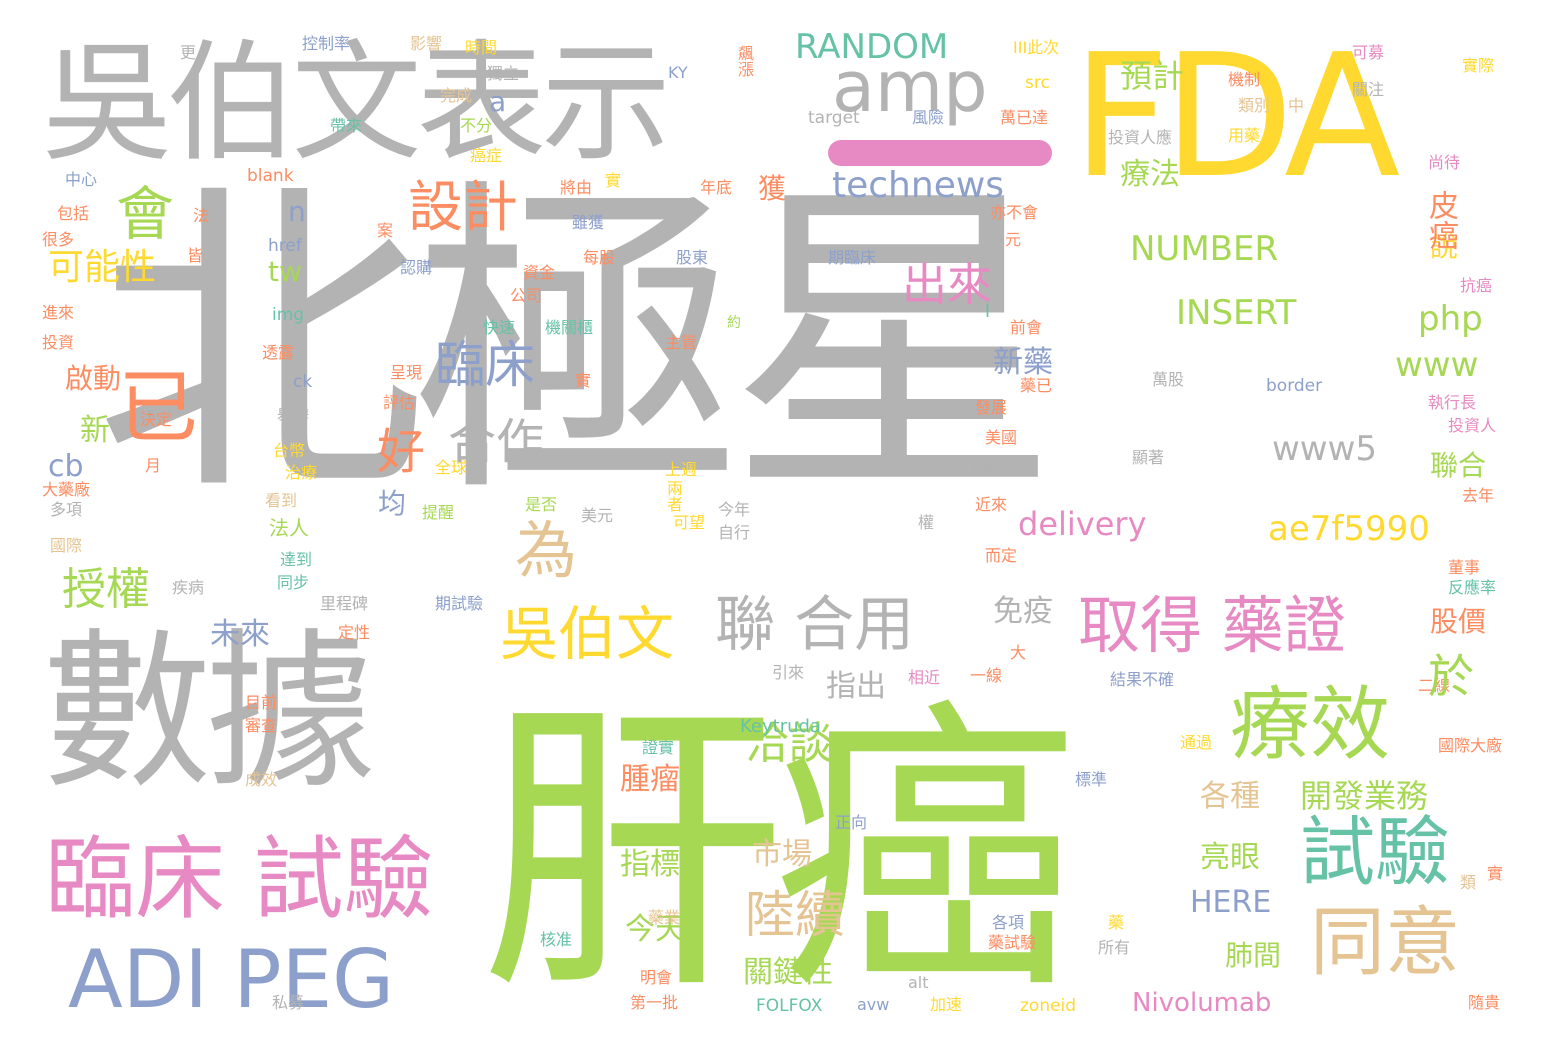 Image resolution: width=1548 pixels, height=1052 pixels. I want to click on cloud-word: 隨貴, so click(1484, 1002).